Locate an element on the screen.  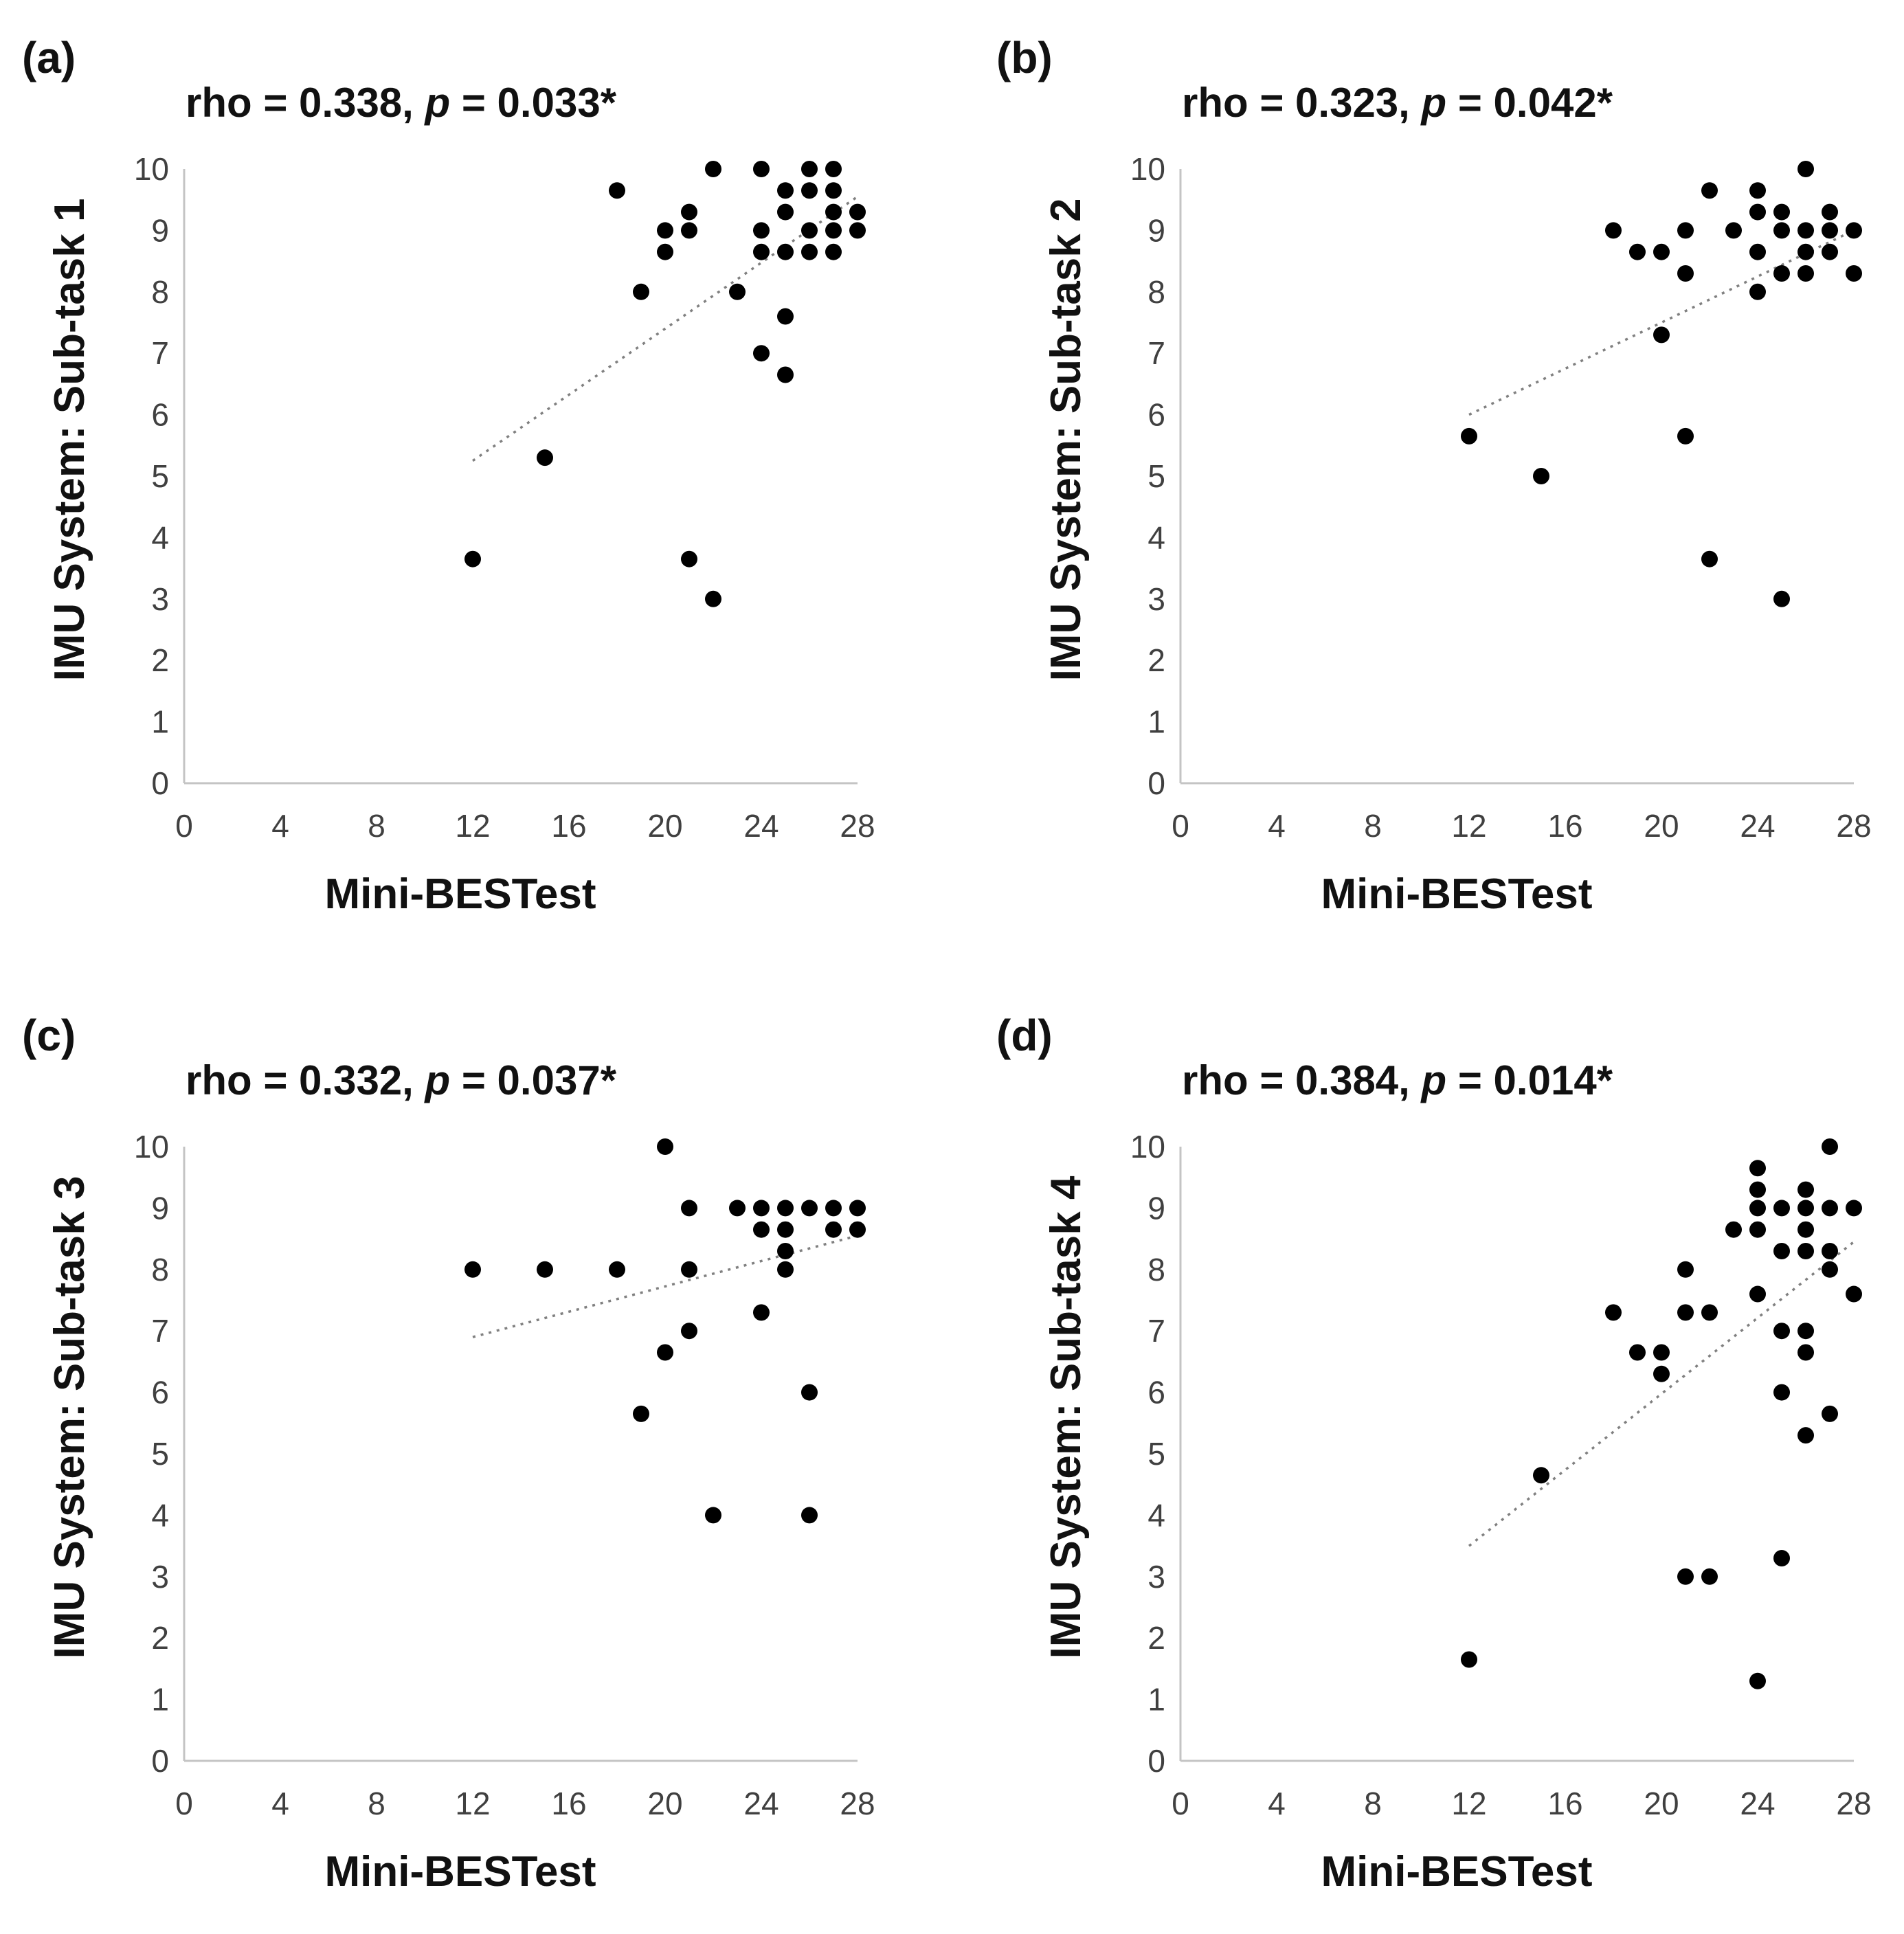
p-symbol: p is located at coordinates (1433, 103).